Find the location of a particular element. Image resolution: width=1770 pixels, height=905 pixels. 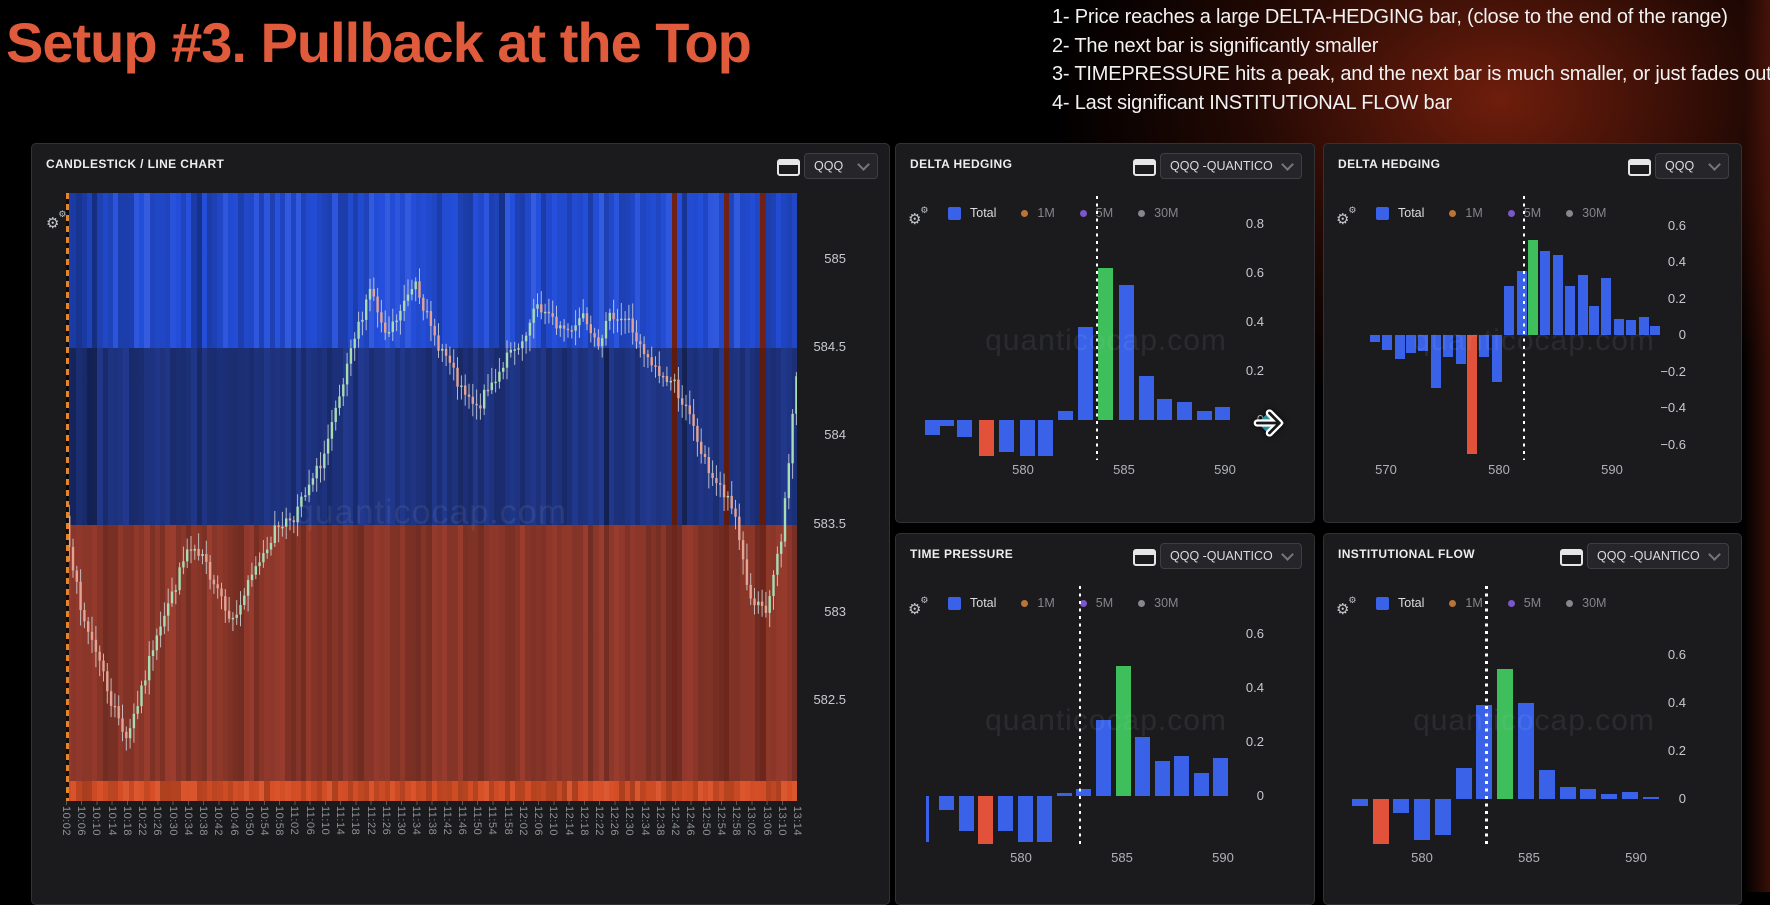

panel-title: INSTITUTIONAL FLOW is located at coordinates (1406, 554).